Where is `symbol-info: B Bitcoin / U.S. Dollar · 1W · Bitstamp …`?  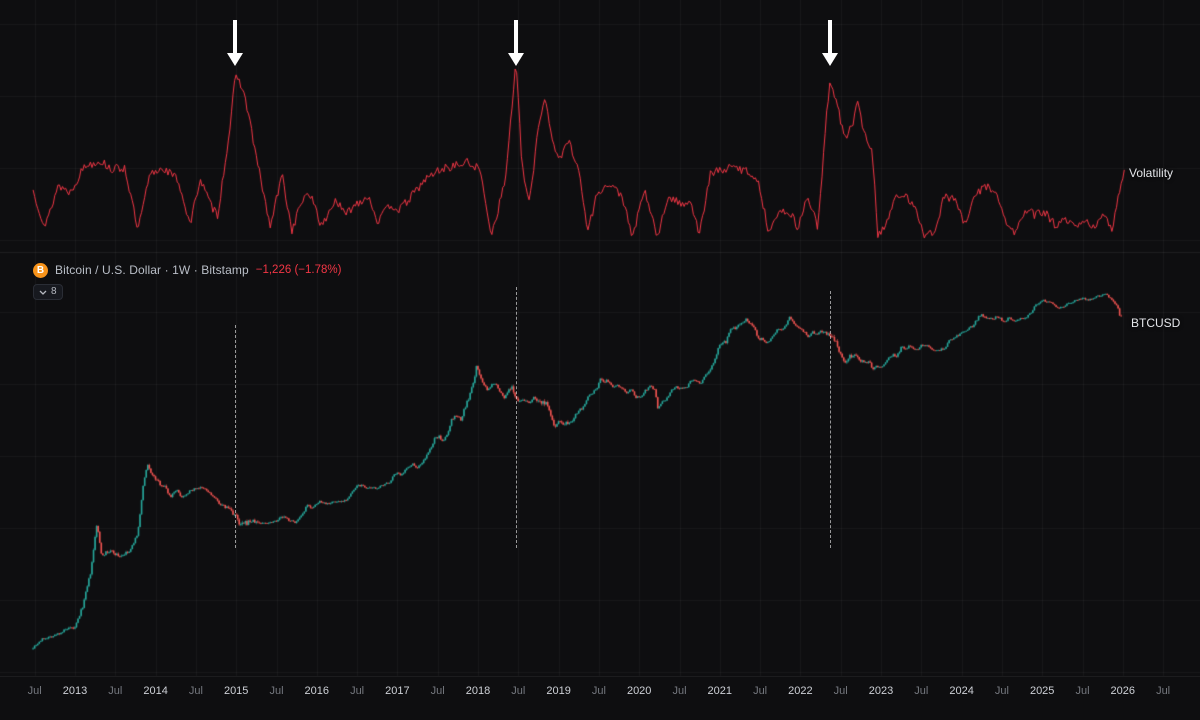
symbol-info: B Bitcoin / U.S. Dollar · 1W · Bitstamp … is located at coordinates (187, 270).